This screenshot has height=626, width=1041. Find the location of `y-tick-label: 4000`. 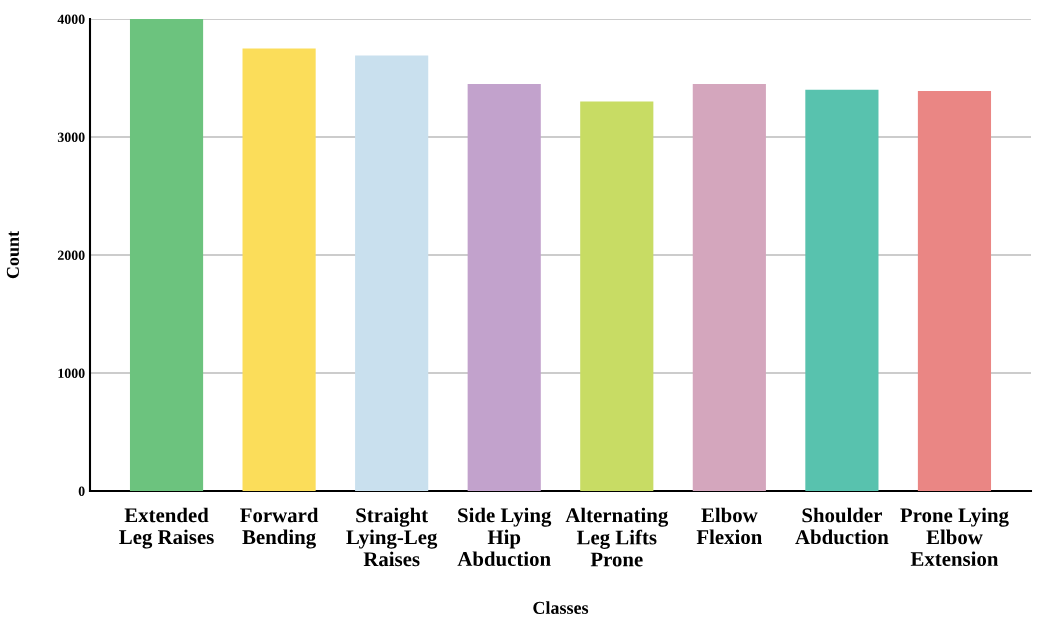

y-tick-label: 4000 is located at coordinates (71, 19).